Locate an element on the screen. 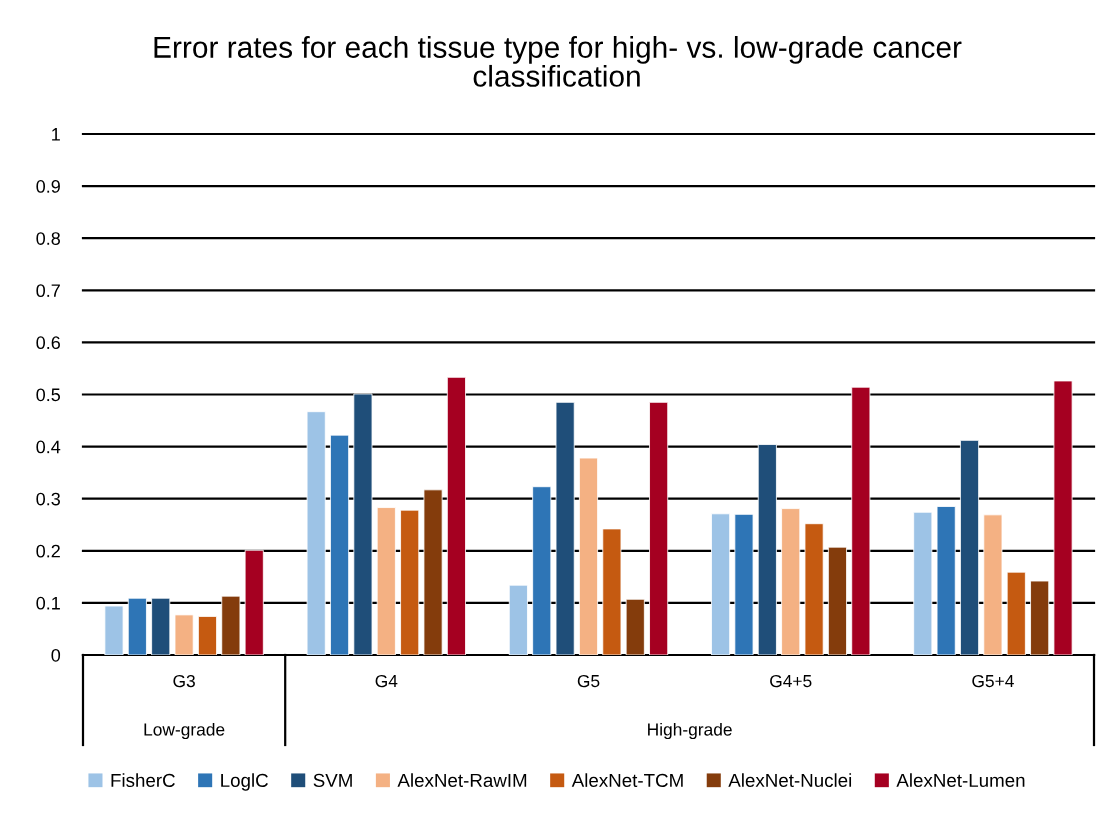  legend-label: AlexNet-RawIM is located at coordinates (462, 780).